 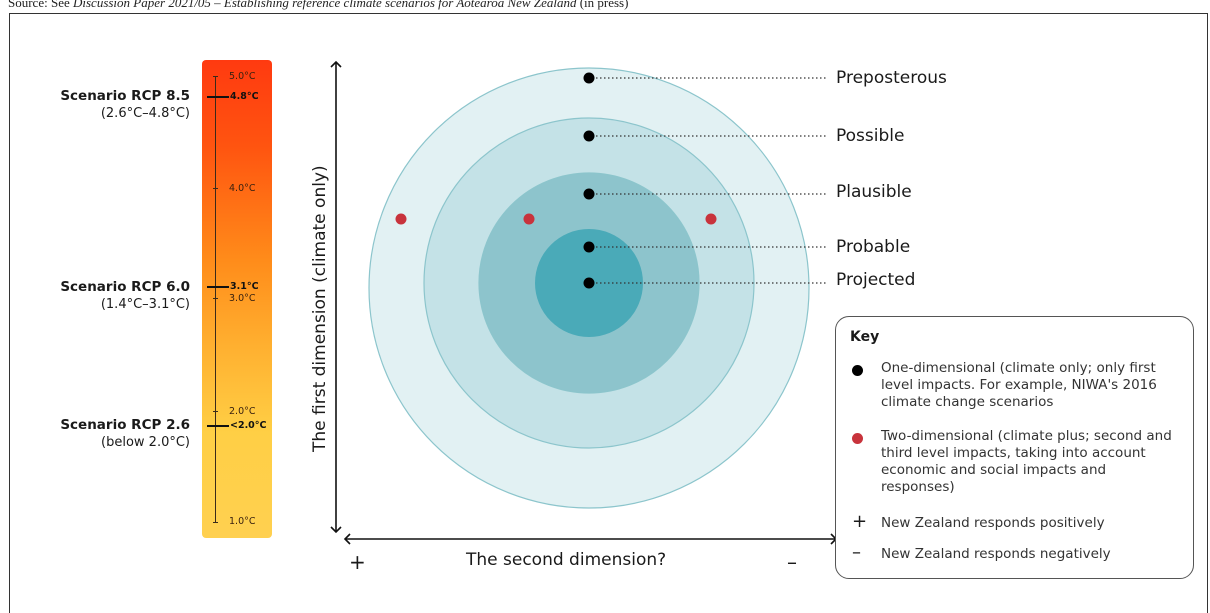 I want to click on red-dot-left, so click(x=401, y=219).